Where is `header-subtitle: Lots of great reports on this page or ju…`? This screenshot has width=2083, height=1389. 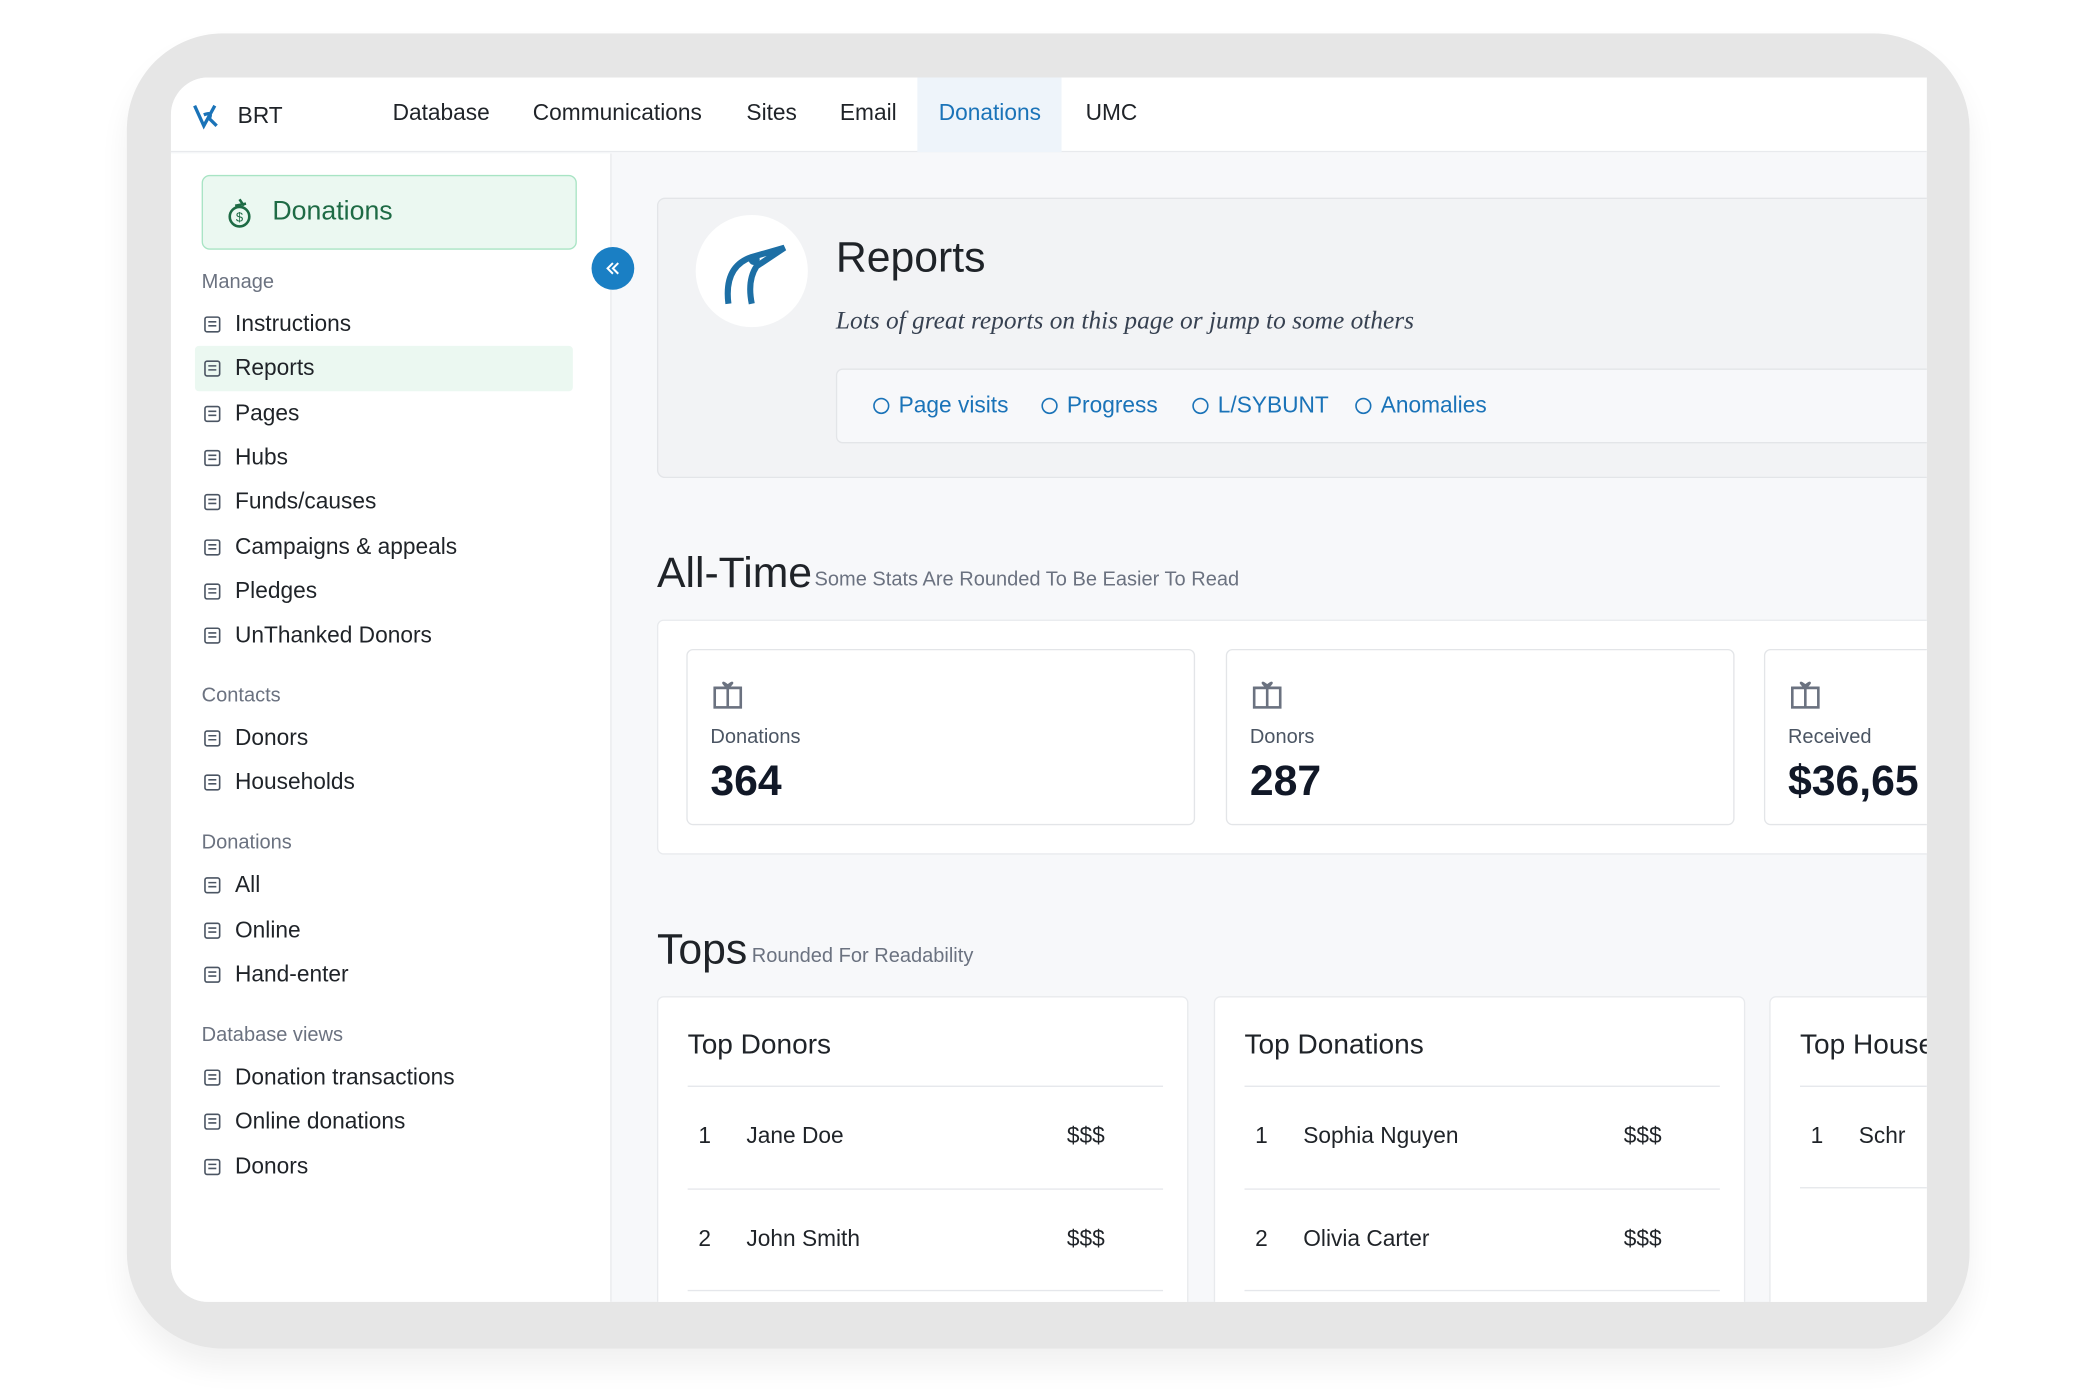
header-subtitle: Lots of great reports on this page or ju… is located at coordinates (1125, 321).